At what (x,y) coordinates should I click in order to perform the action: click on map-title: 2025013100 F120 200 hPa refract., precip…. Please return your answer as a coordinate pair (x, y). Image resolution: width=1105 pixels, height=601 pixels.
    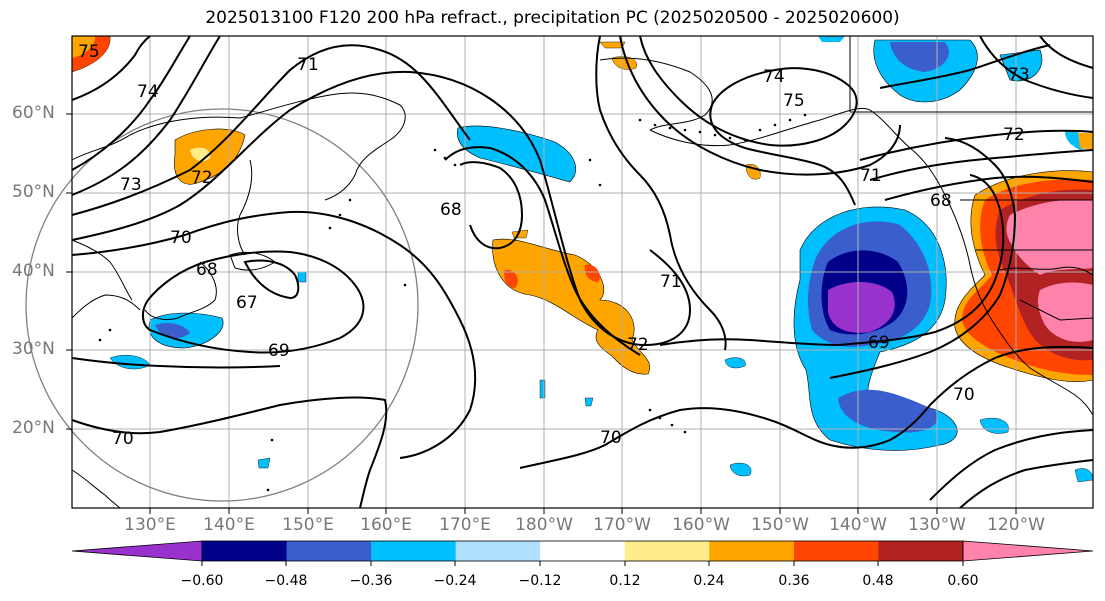
    Looking at the image, I should click on (552, 18).